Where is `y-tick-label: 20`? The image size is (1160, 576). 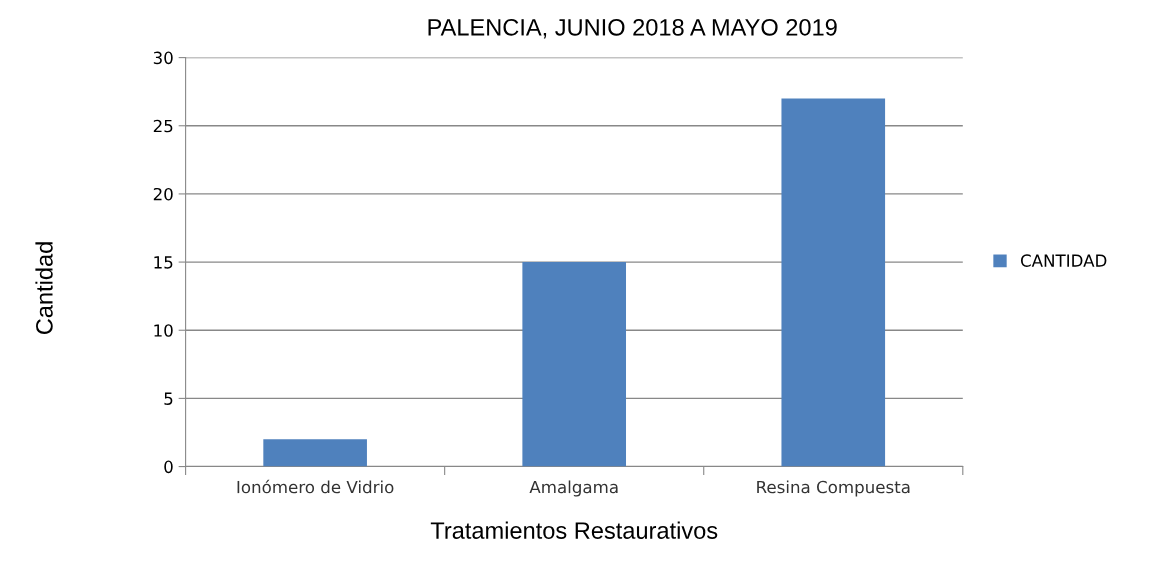
y-tick-label: 20 is located at coordinates (163, 194).